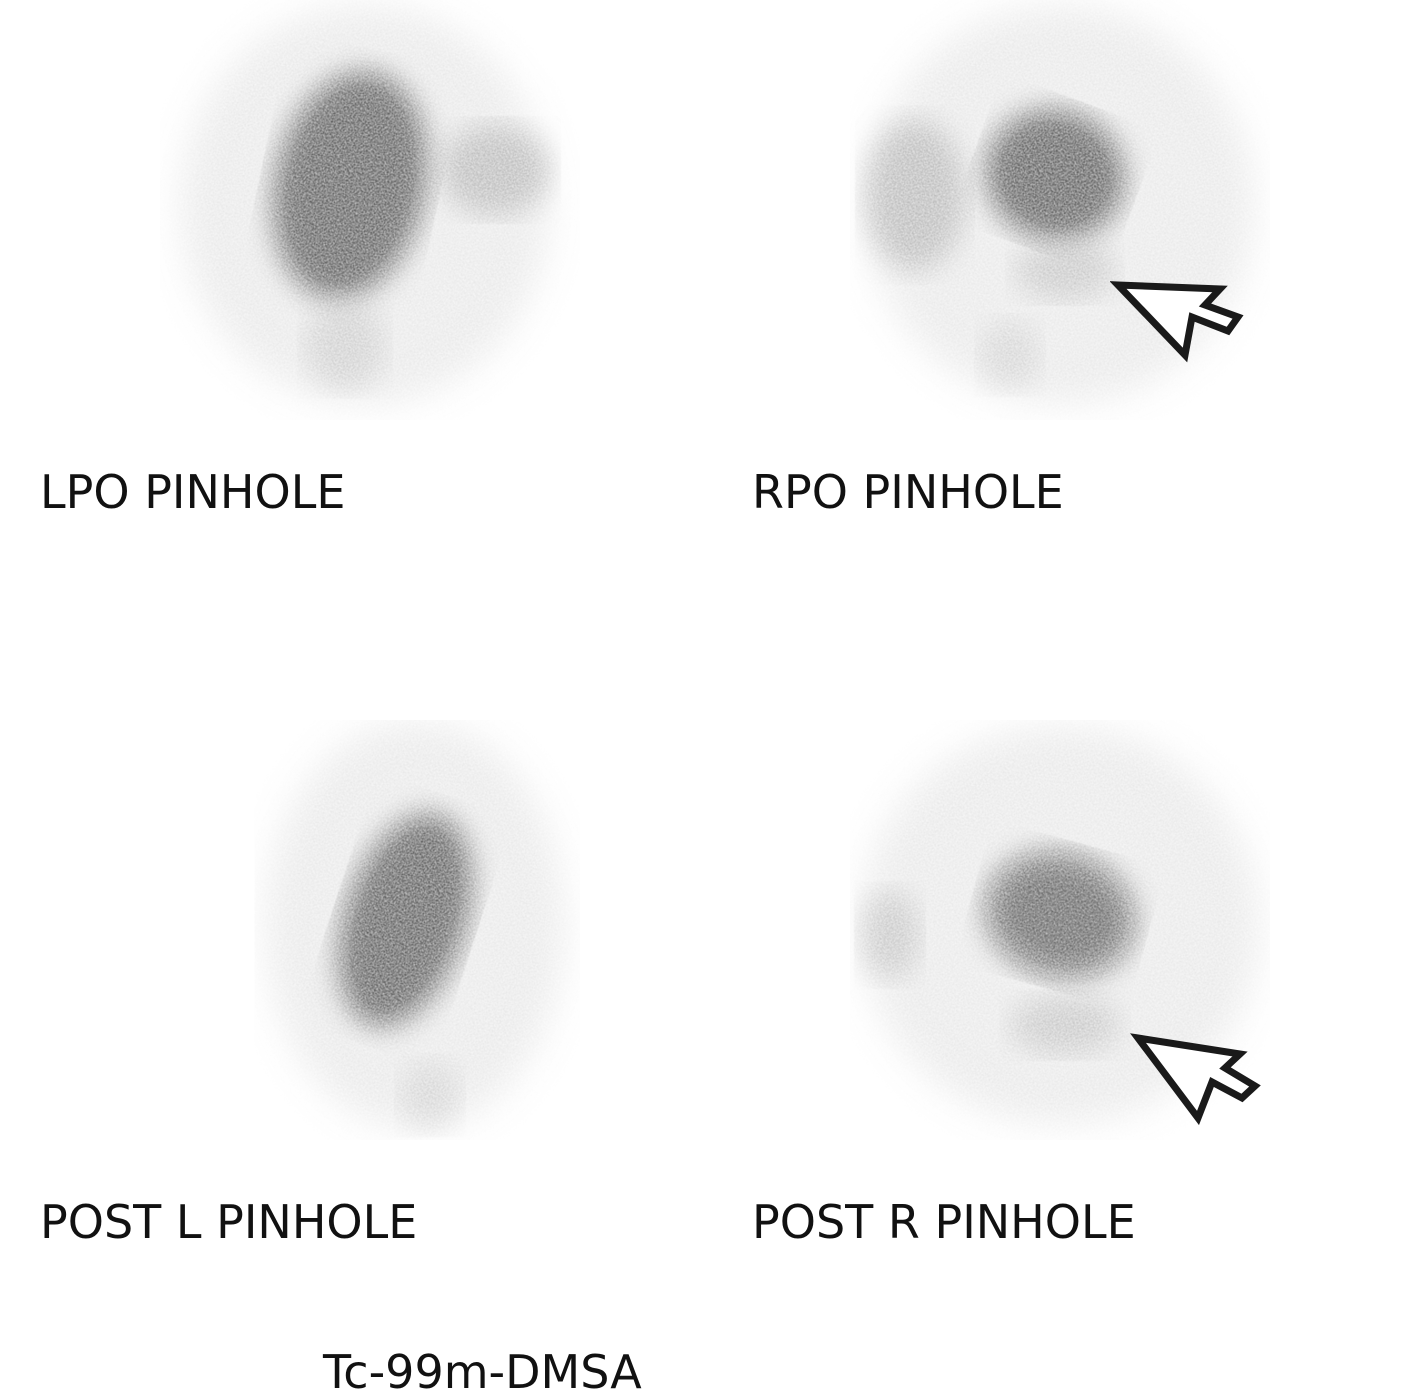  I want to click on rpo-arrow-icon, so click(1180, 325).